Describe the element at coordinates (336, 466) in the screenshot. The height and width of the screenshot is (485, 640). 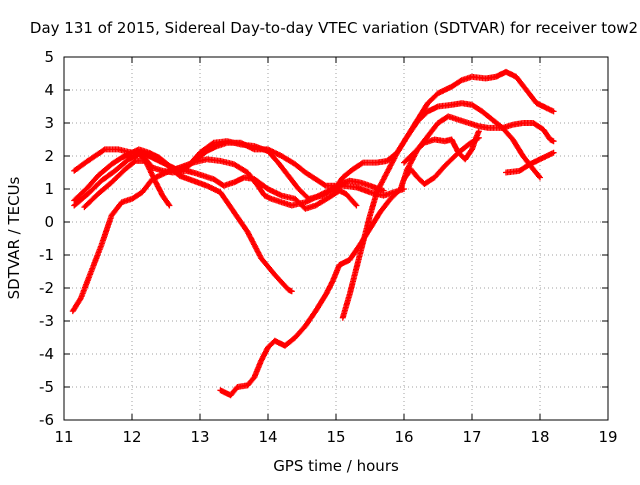
I see `x-axis-label: GPS time / hours` at that location.